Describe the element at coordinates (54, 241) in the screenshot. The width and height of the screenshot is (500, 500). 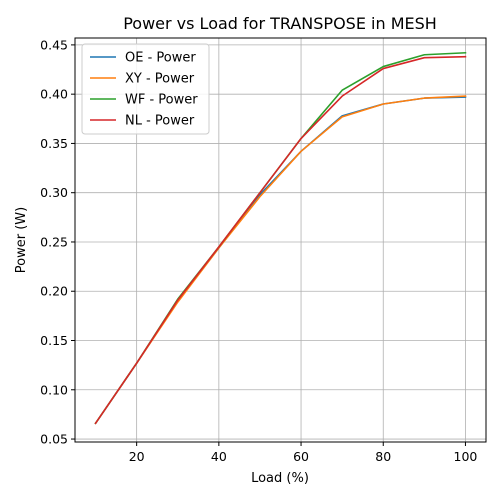
I see `y-tick-label: 0.25` at that location.